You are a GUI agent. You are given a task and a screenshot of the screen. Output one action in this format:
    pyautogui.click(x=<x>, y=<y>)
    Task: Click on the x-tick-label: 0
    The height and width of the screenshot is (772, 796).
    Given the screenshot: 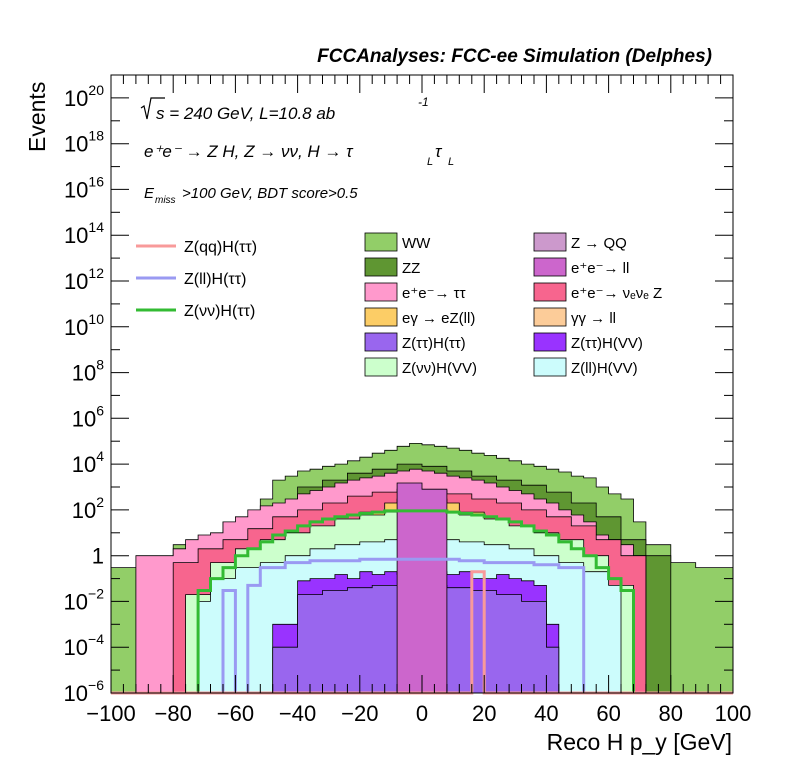 What is the action you would take?
    pyautogui.click(x=422, y=713)
    